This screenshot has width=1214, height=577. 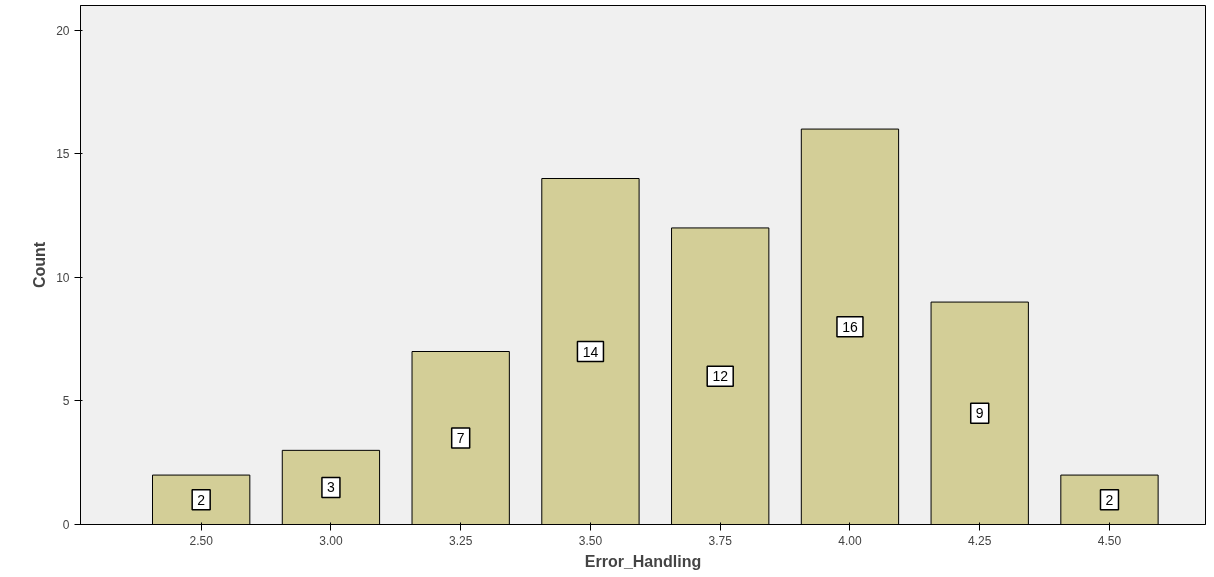 I want to click on y-axis-title: Count, so click(x=40, y=265).